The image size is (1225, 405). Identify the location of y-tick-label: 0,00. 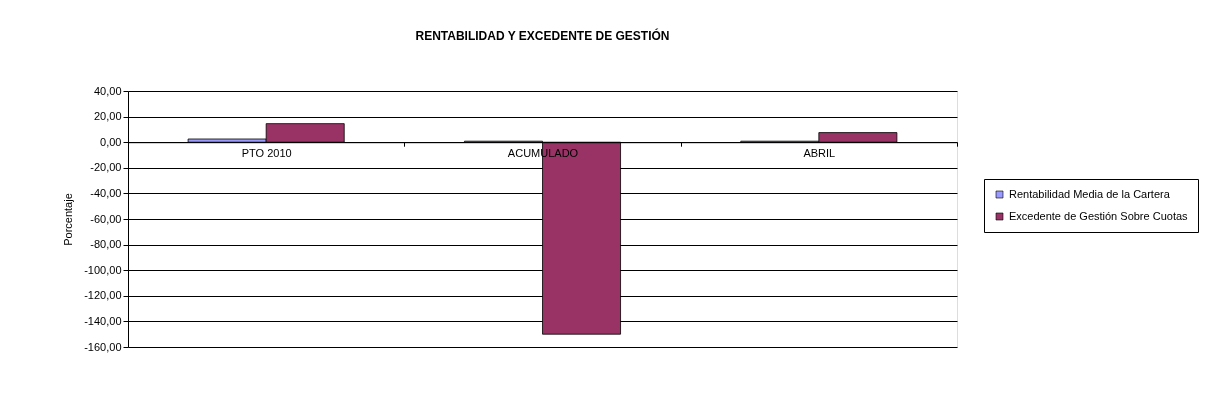
(111, 141).